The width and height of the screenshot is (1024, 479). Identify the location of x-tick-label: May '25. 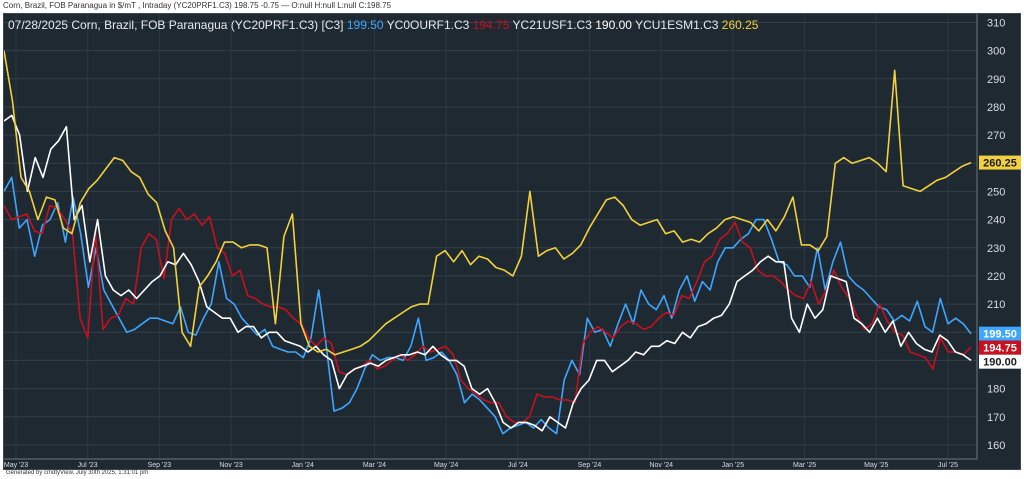
(876, 465).